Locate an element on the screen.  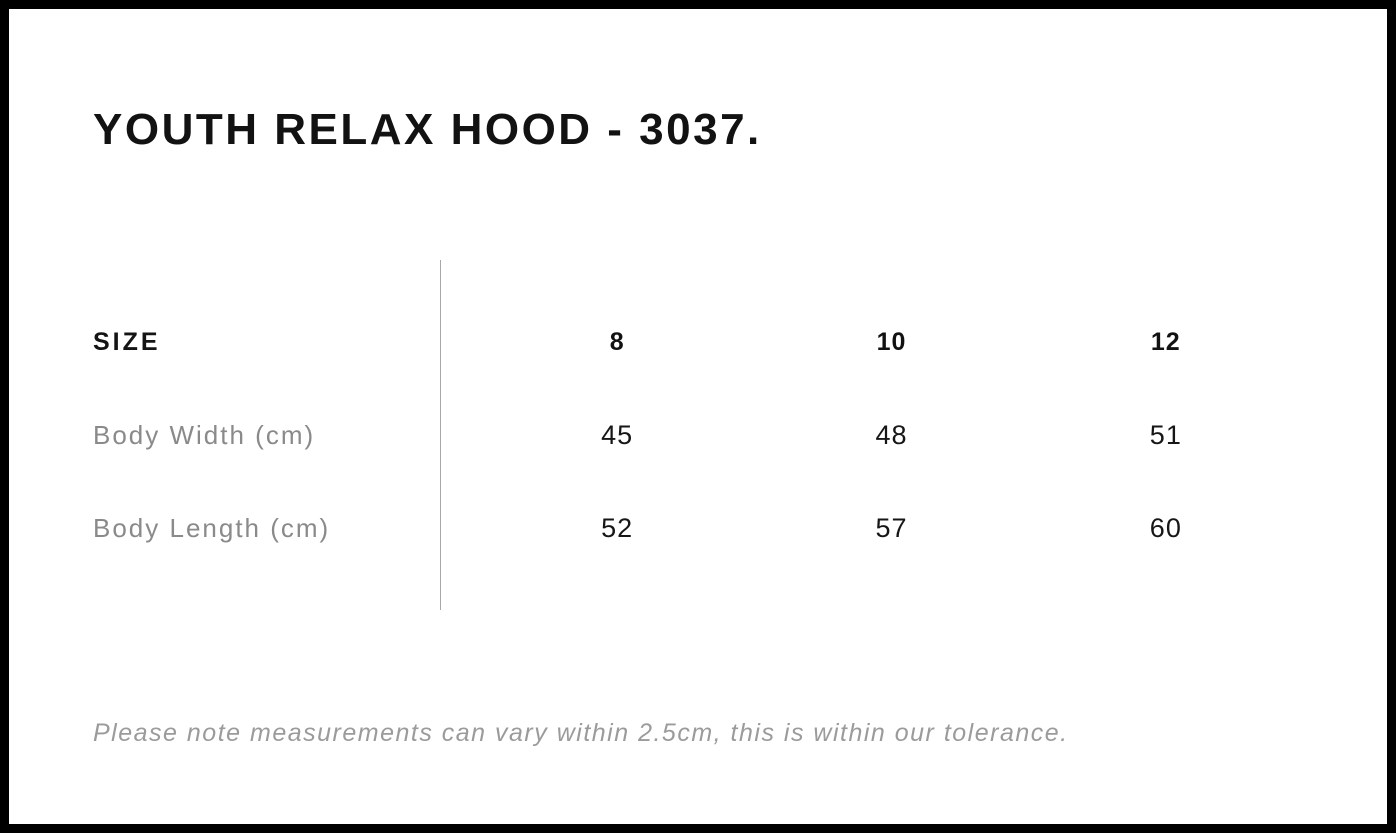
measurement-value: 45 is located at coordinates (617, 434).